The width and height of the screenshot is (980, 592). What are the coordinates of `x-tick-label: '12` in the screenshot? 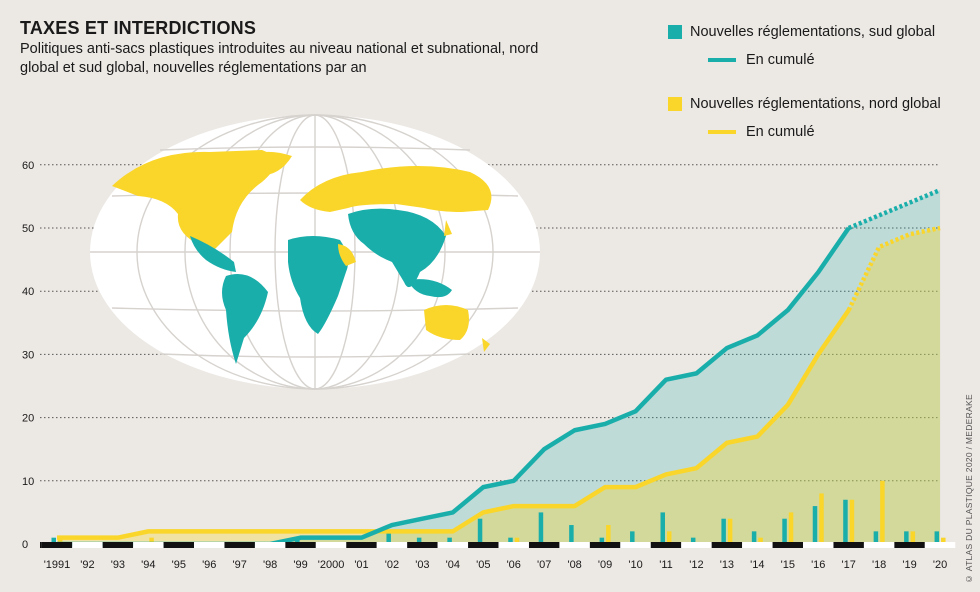 It's located at (696, 565).